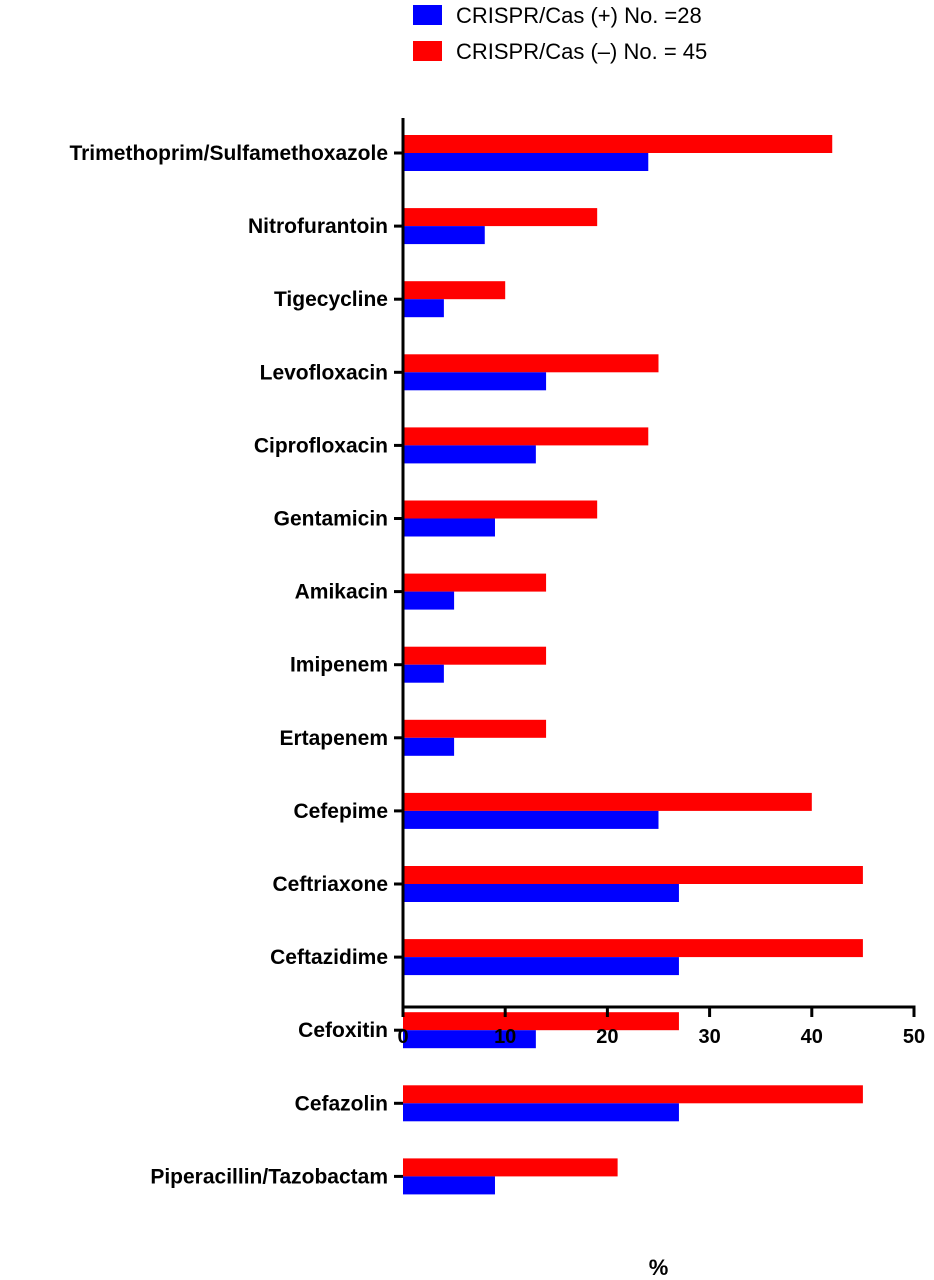  I want to click on bar-crispr-negative-piperacillin-tazobactam, so click(510, 1167).